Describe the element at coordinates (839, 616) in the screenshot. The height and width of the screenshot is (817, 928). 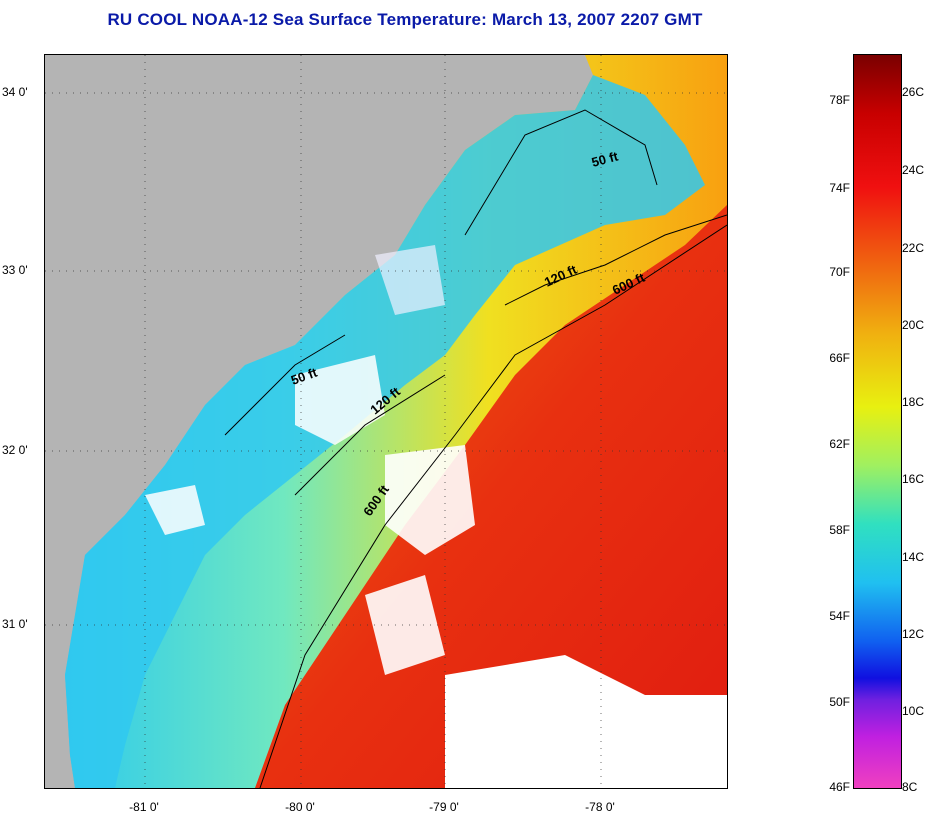
I see `colorbar-f-label: 54F` at that location.